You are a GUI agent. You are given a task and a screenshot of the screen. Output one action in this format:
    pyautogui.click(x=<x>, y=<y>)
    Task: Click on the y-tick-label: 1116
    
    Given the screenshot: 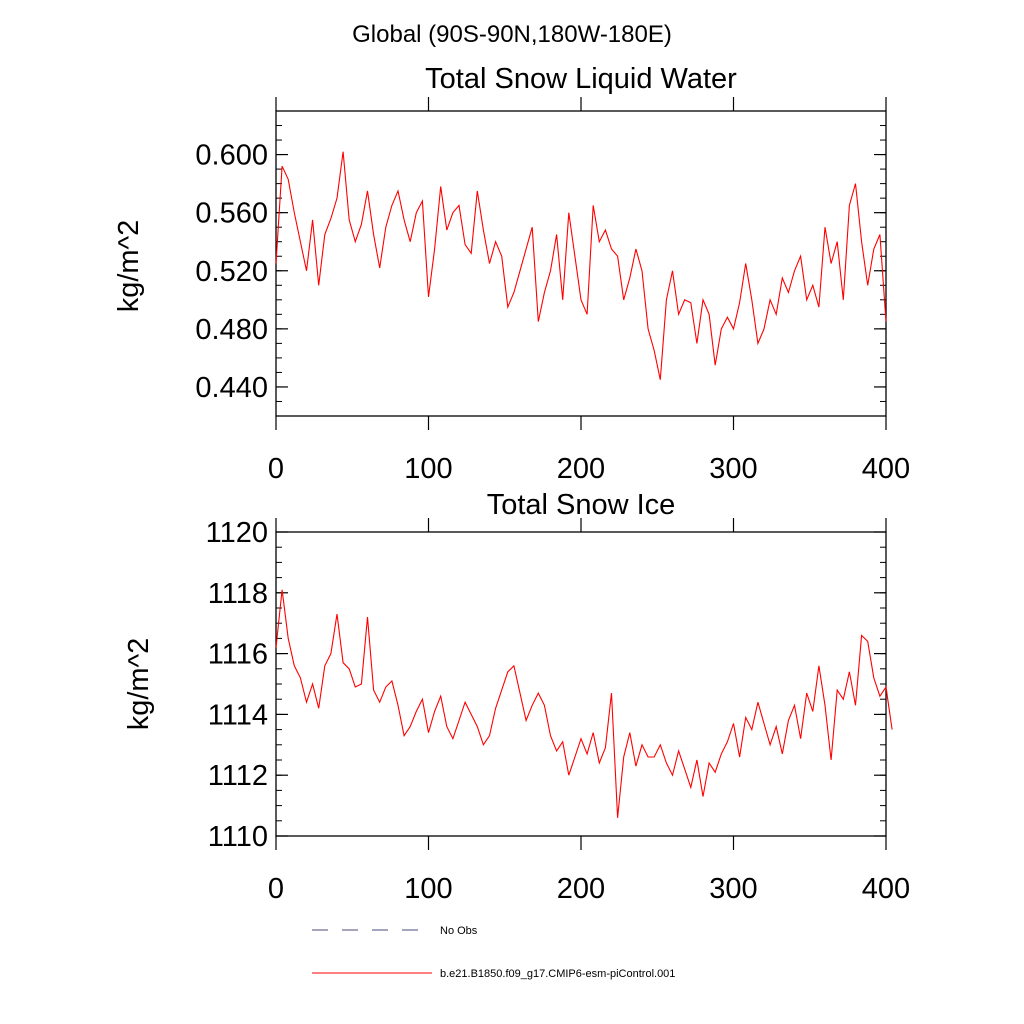 What is the action you would take?
    pyautogui.click(x=238, y=655)
    